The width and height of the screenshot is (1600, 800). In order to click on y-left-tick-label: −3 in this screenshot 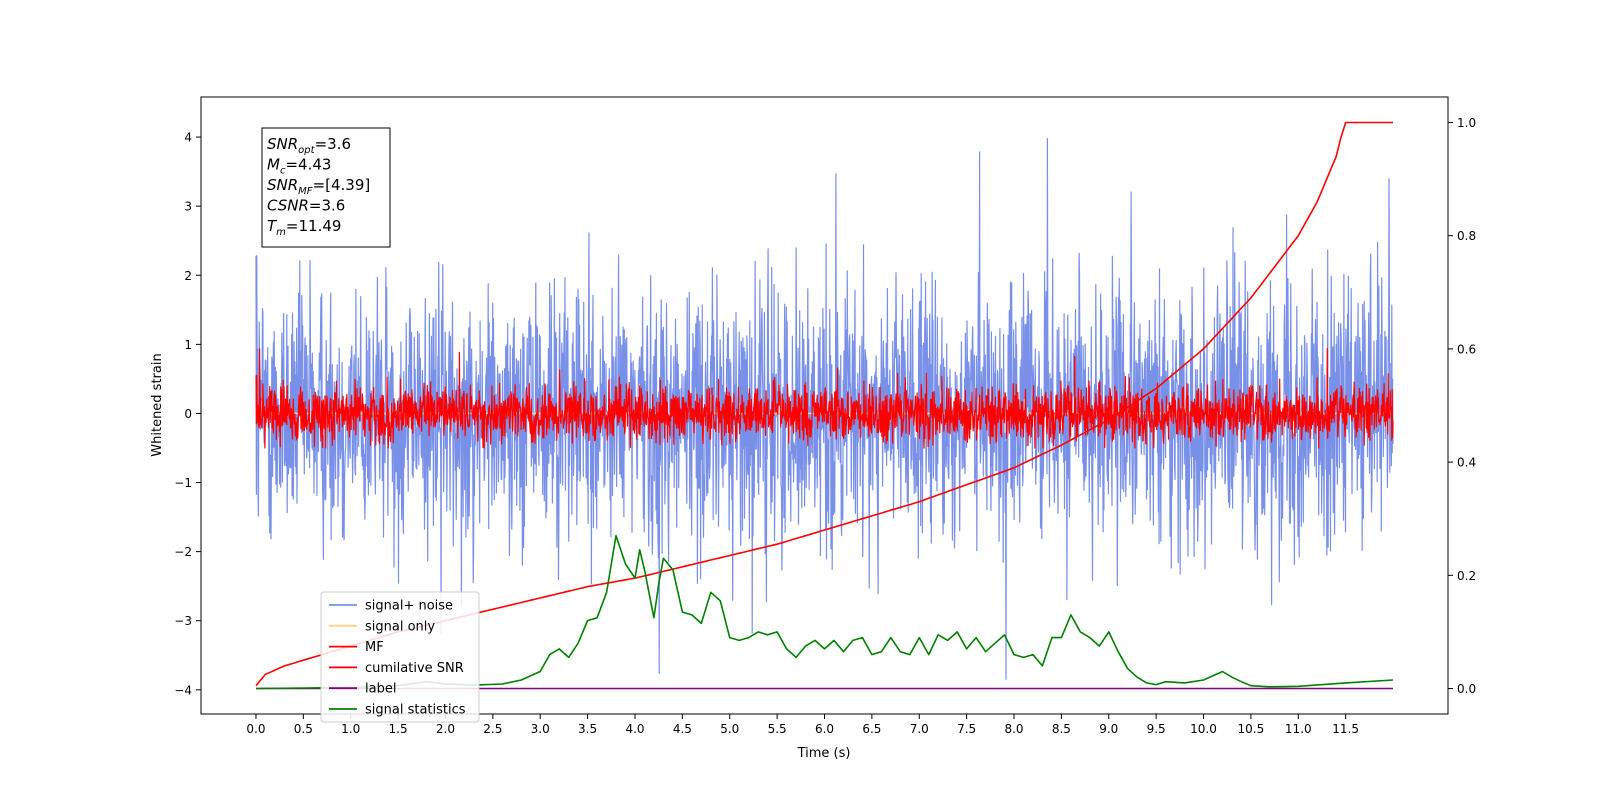, I will do `click(183, 621)`.